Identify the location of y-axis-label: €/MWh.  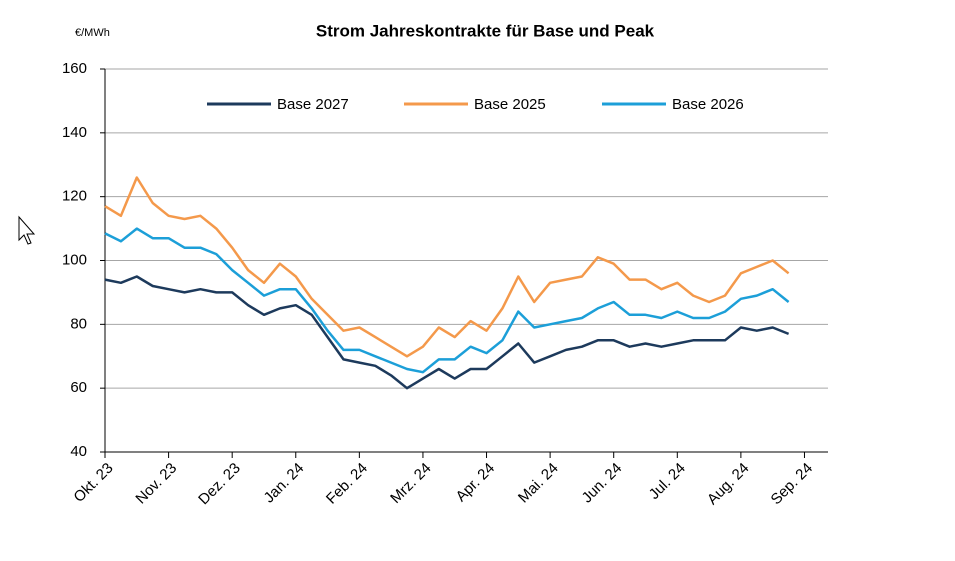
(92, 33).